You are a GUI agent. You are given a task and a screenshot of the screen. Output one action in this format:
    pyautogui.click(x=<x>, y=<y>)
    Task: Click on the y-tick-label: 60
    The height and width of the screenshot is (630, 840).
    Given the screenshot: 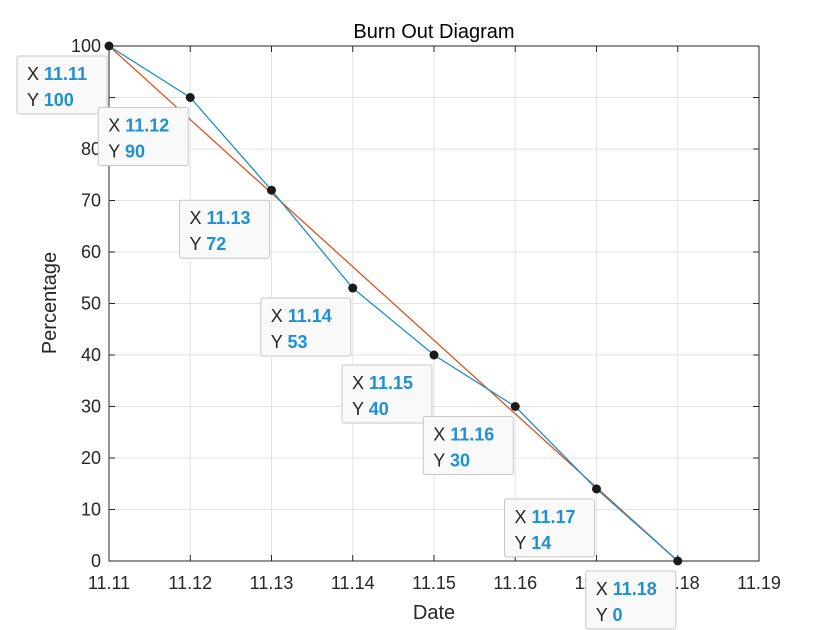 What is the action you would take?
    pyautogui.click(x=91, y=252)
    